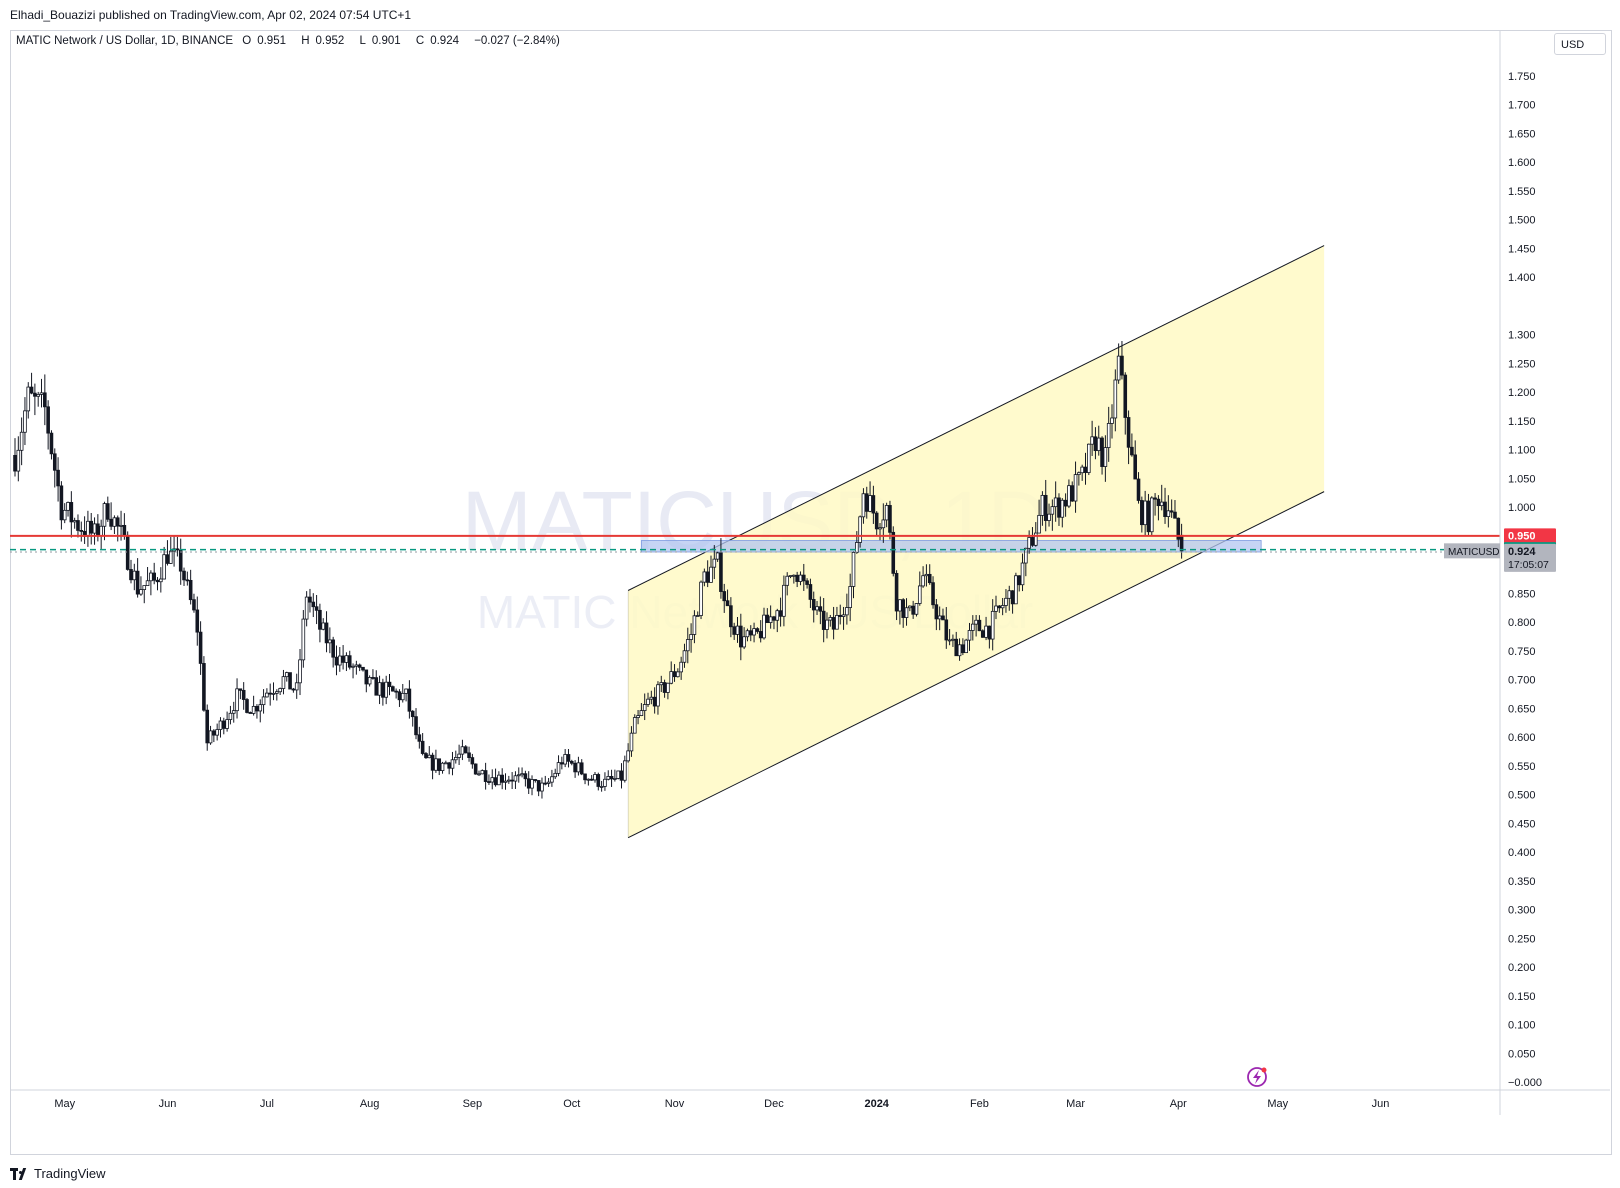 Image resolution: width=1620 pixels, height=1188 pixels. I want to click on currency-button: USD, so click(1580, 44).